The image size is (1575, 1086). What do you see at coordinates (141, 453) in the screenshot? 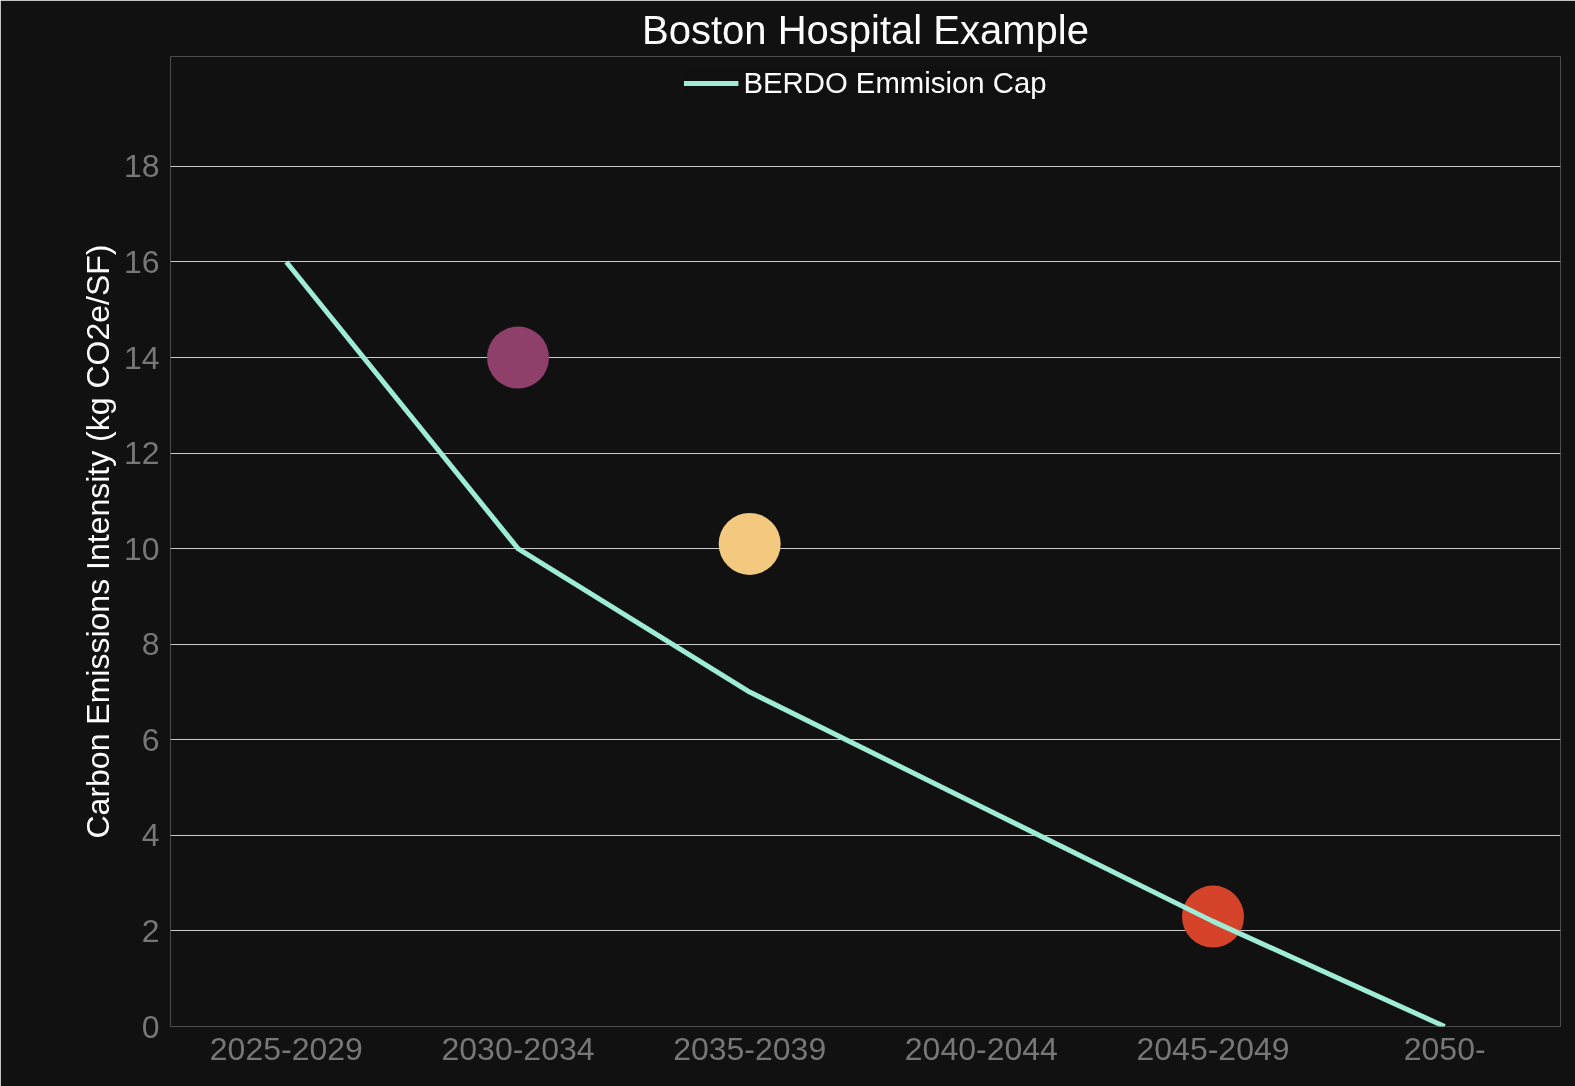
I see `y-tick-label: 12` at bounding box center [141, 453].